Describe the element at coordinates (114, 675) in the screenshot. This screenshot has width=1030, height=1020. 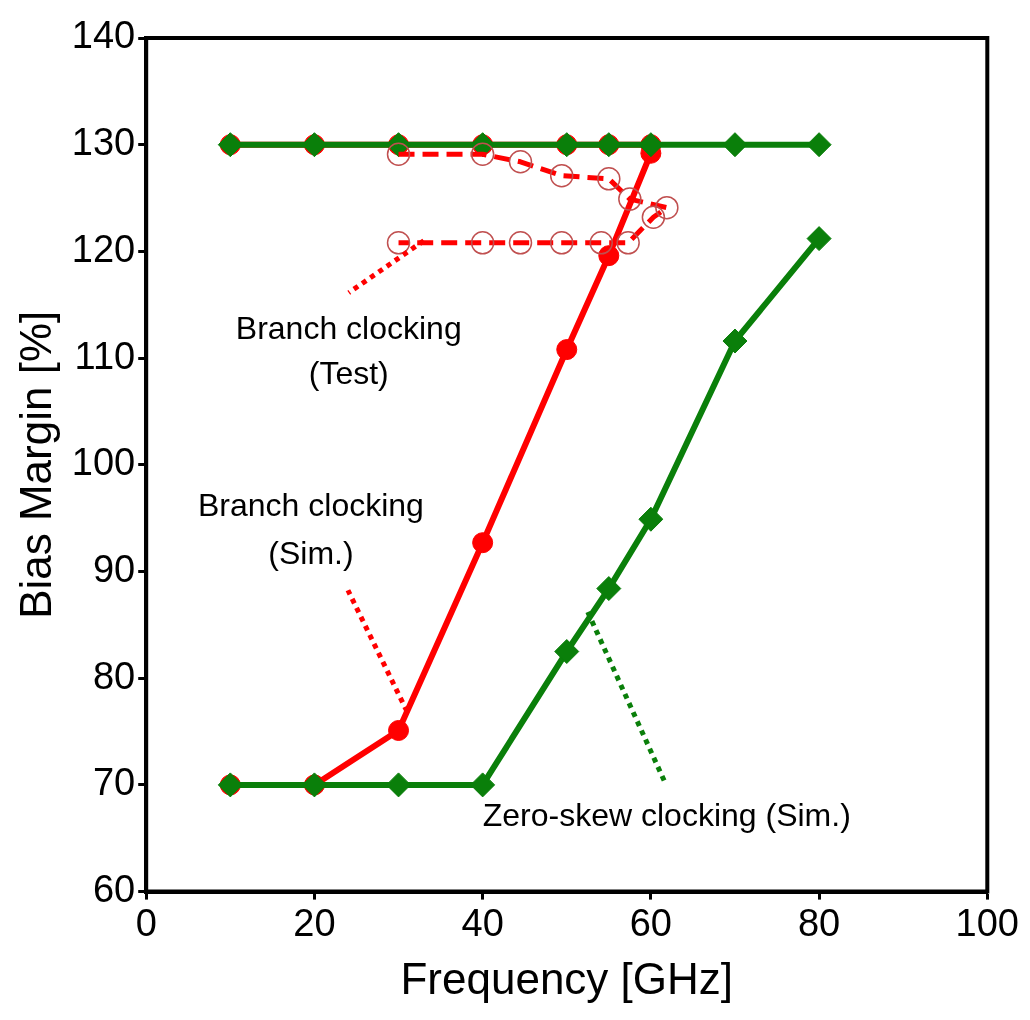
I see `y-tick-label: 80` at that location.